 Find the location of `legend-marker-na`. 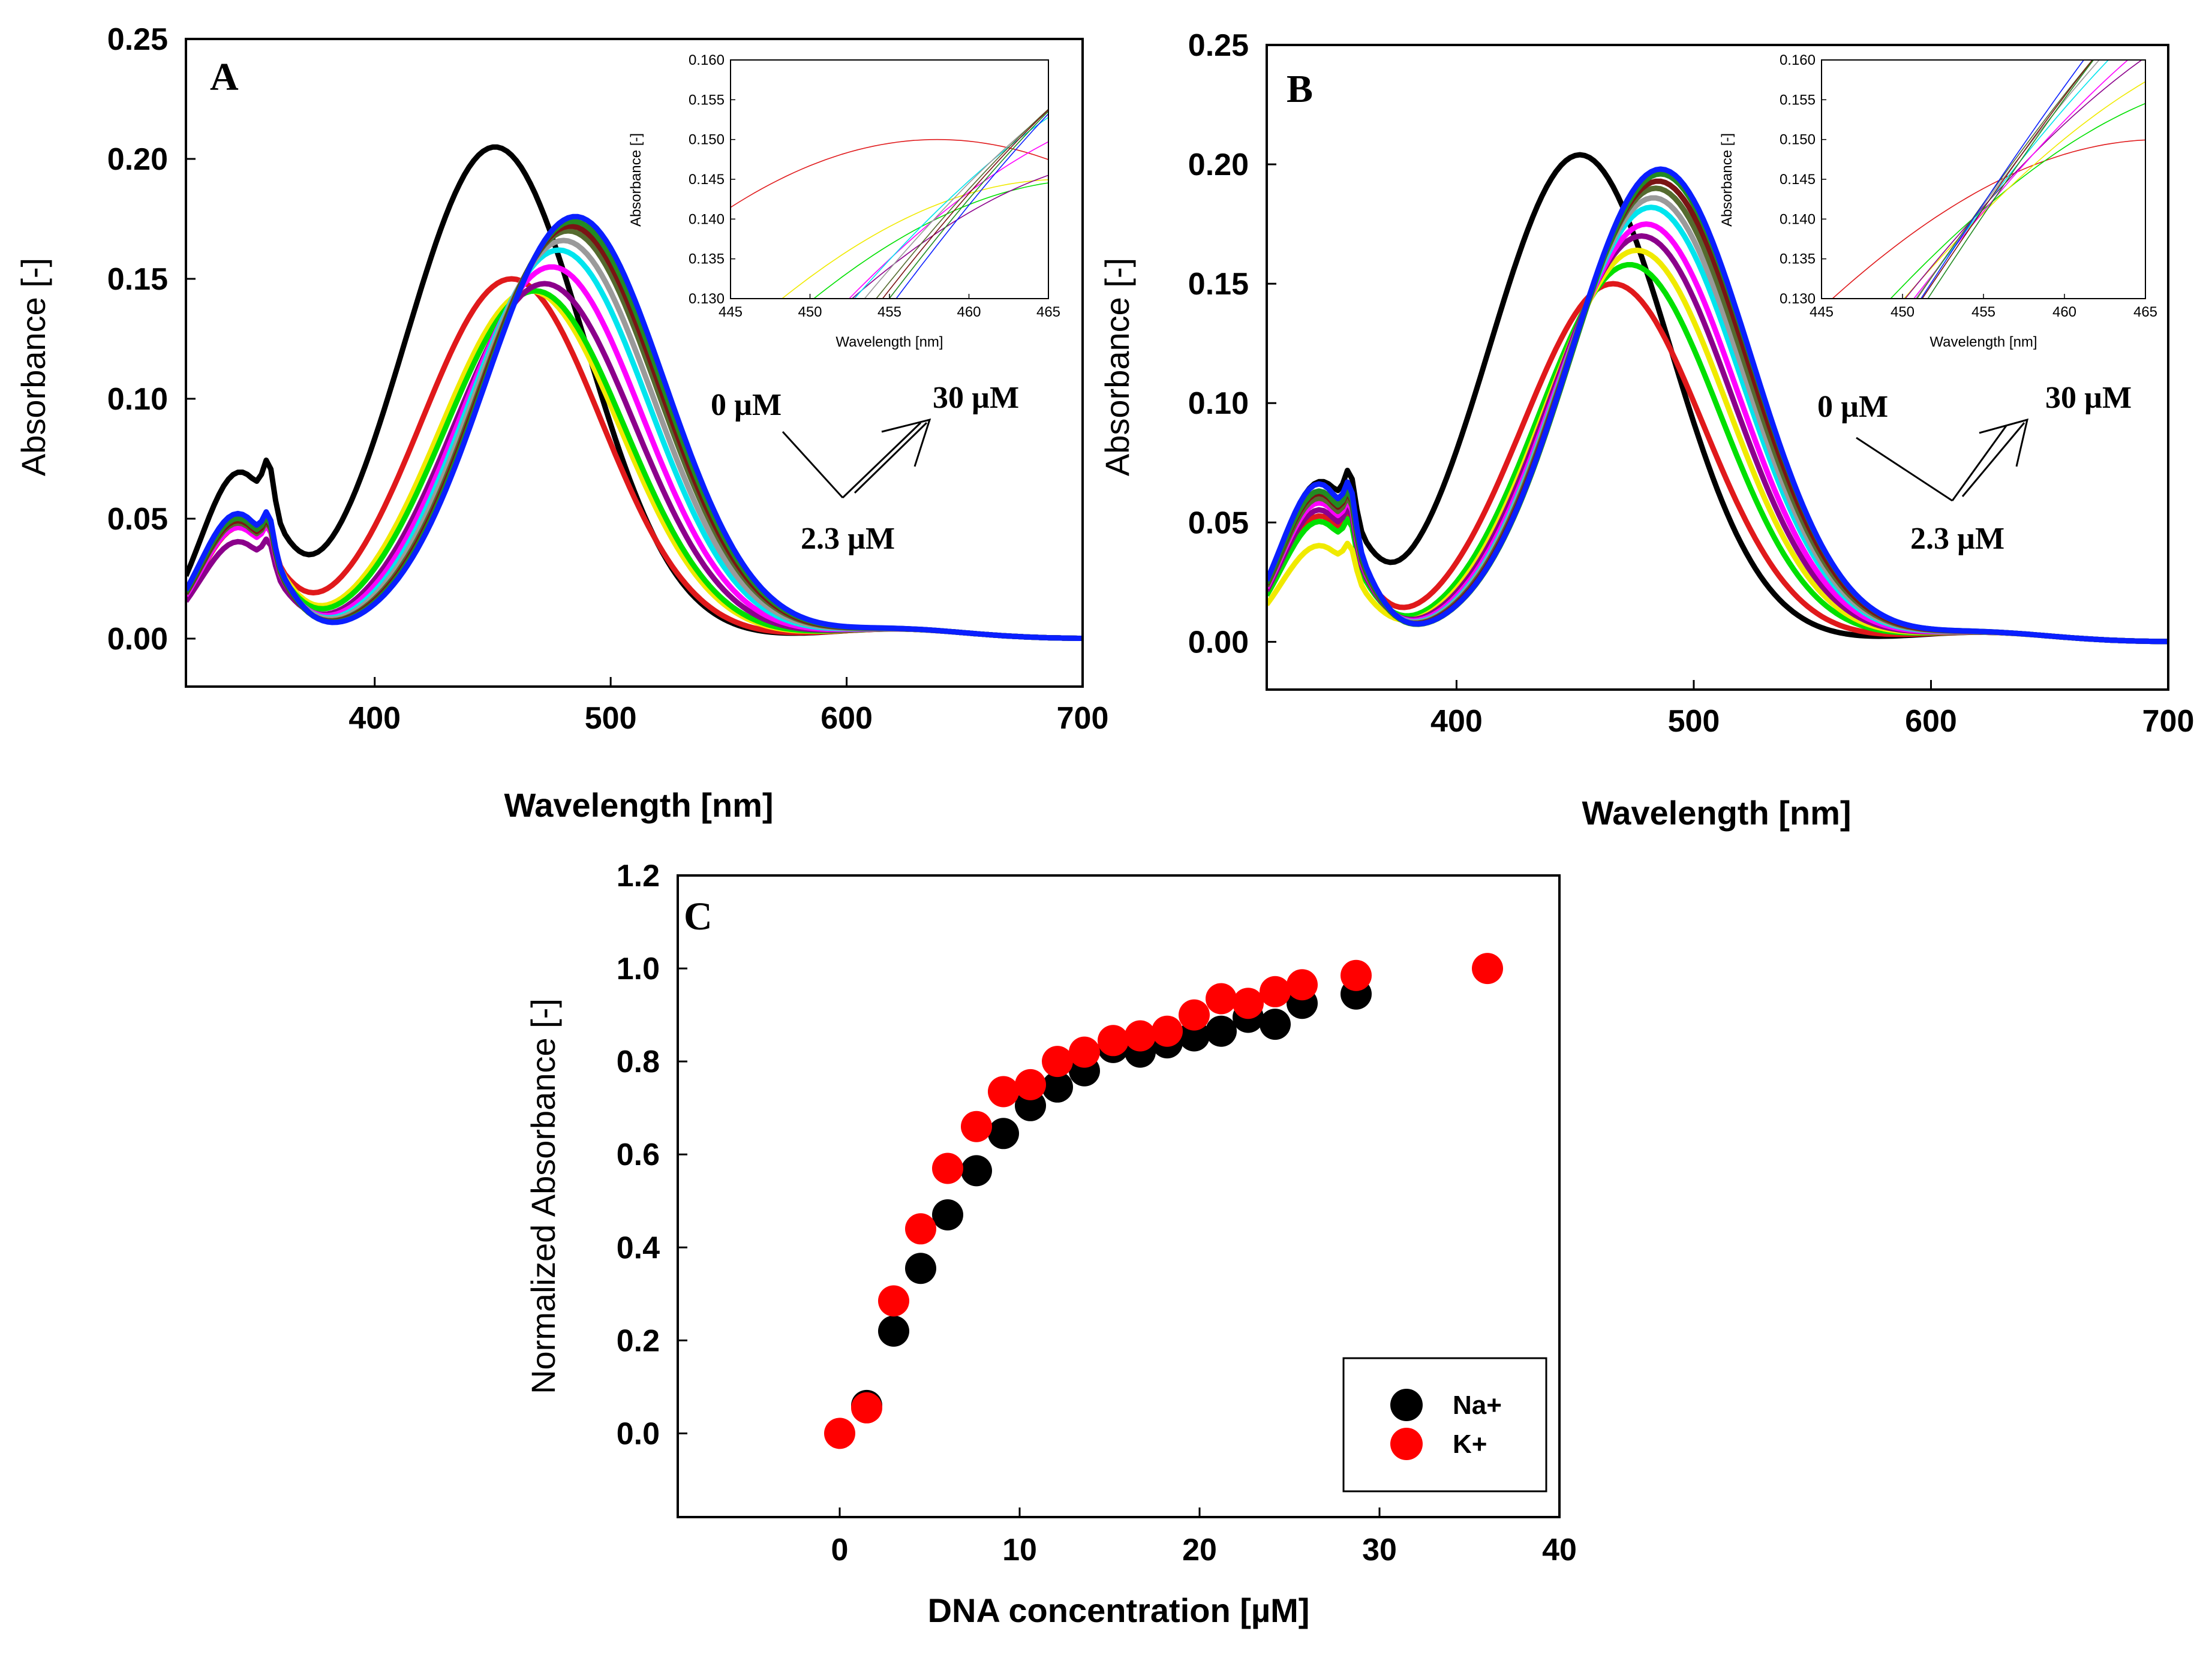

legend-marker-na is located at coordinates (1406, 1405).